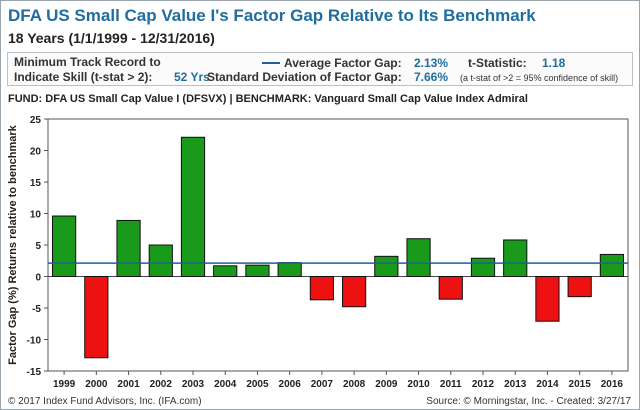  What do you see at coordinates (161, 384) in the screenshot?
I see `x-tick-label: 2002` at bounding box center [161, 384].